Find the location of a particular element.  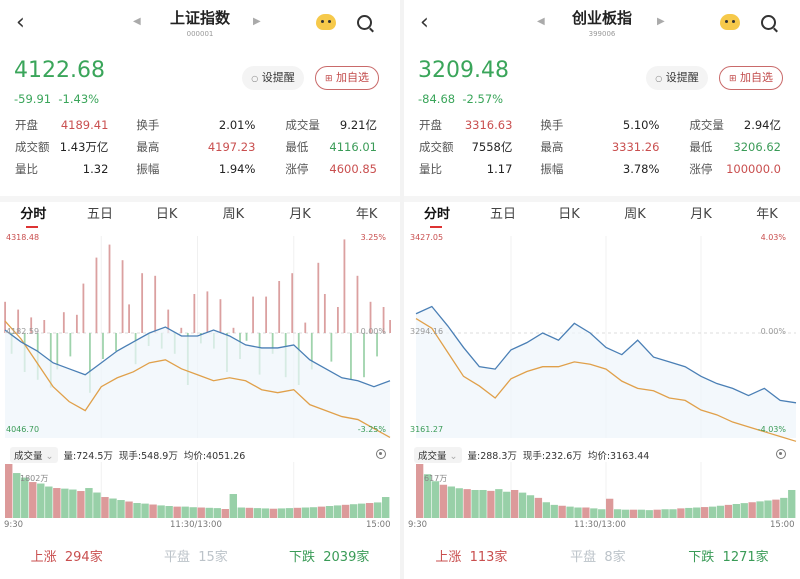

price-line is located at coordinates (197, 357).